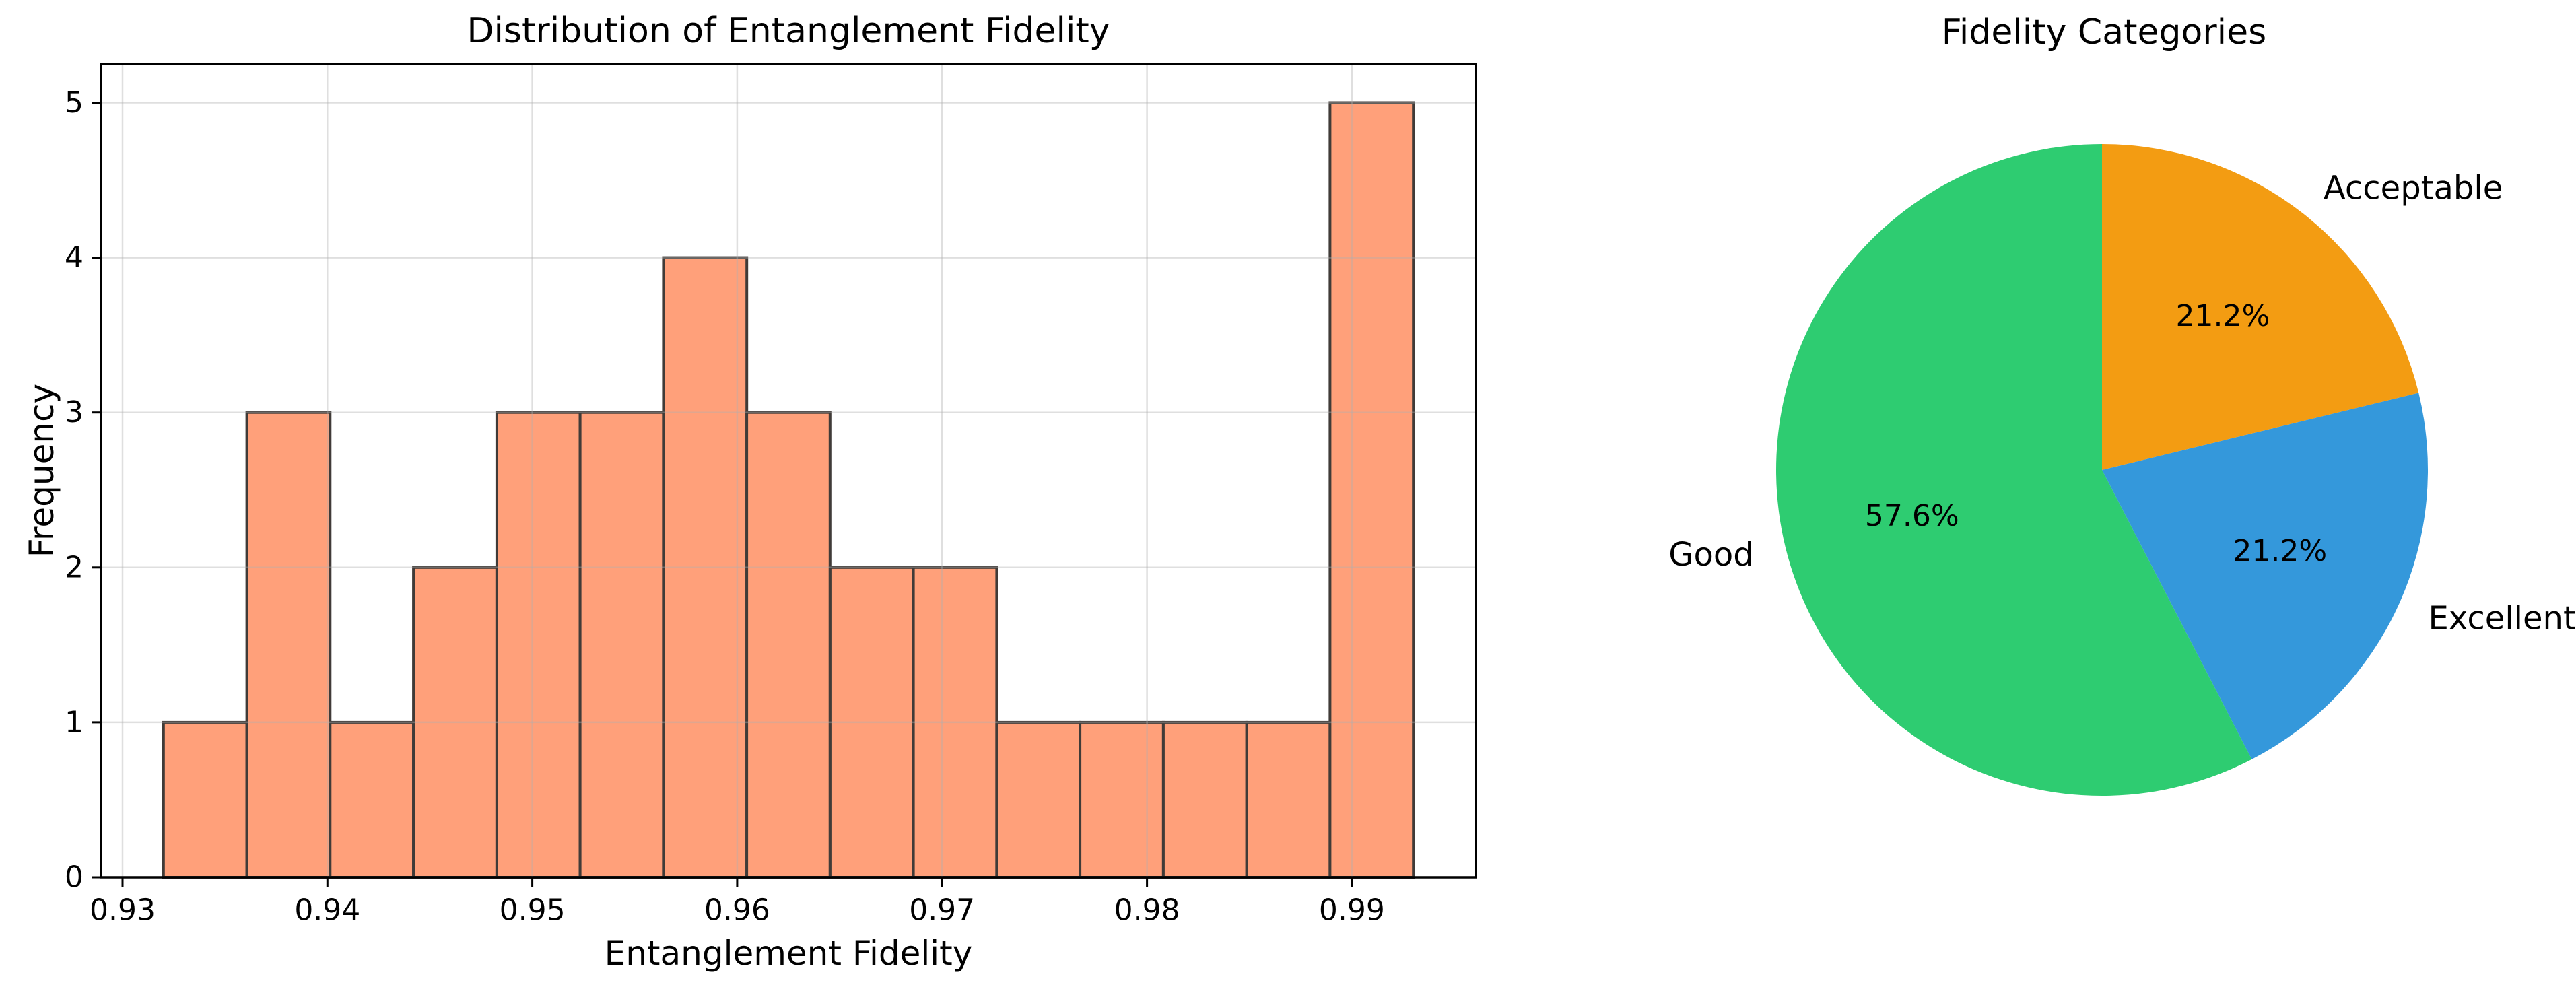 The height and width of the screenshot is (989, 2576). I want to click on pie-slice-label-good: Good, so click(1711, 555).